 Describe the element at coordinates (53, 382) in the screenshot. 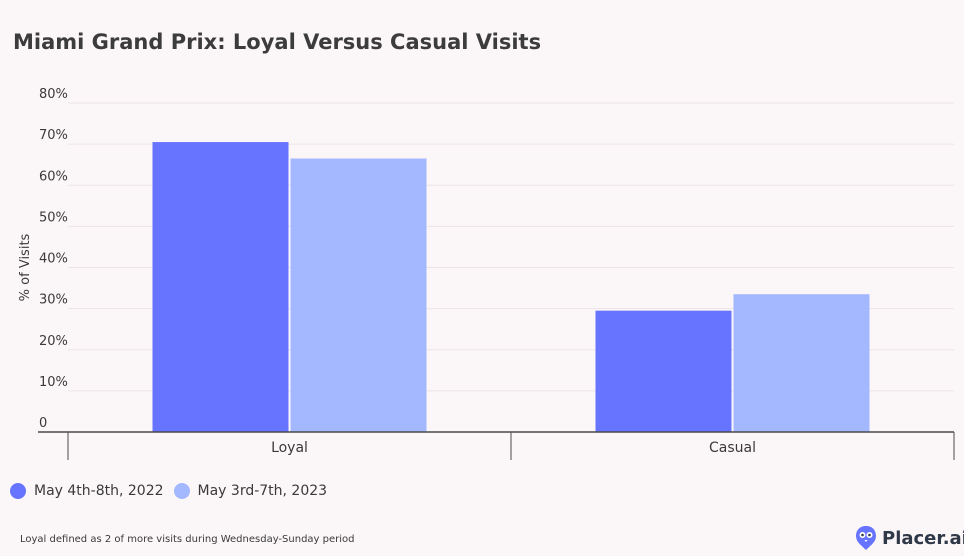

I see `y-tick-label-1: 10%` at that location.